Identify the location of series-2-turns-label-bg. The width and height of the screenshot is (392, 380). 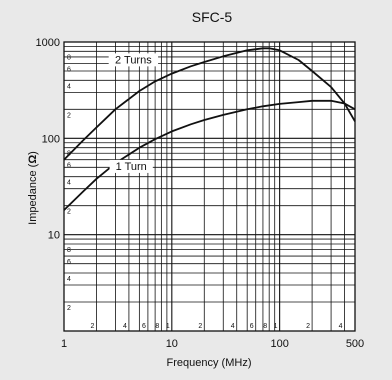
(133, 60).